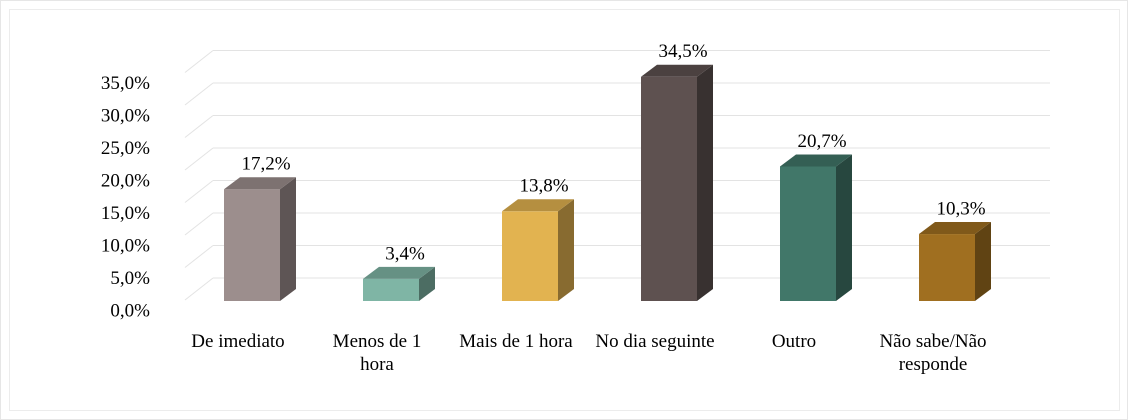 Image resolution: width=1128 pixels, height=420 pixels. What do you see at coordinates (821, 141) in the screenshot?
I see `value-label: 20,7%` at bounding box center [821, 141].